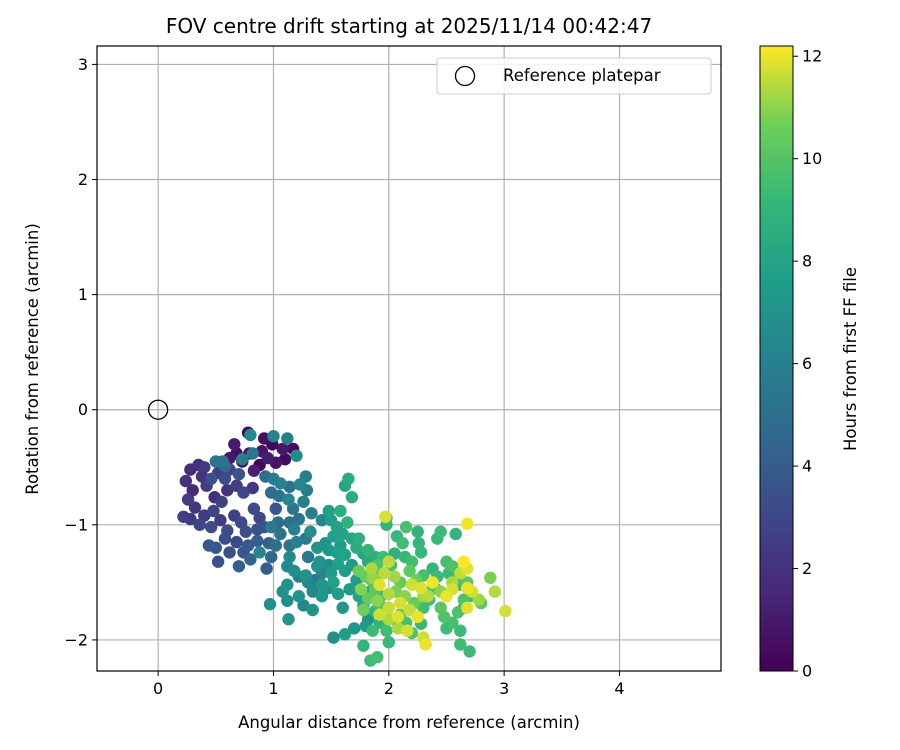 The width and height of the screenshot is (900, 750). What do you see at coordinates (83, 64) in the screenshot?
I see `y-tick-label: 3` at bounding box center [83, 64].